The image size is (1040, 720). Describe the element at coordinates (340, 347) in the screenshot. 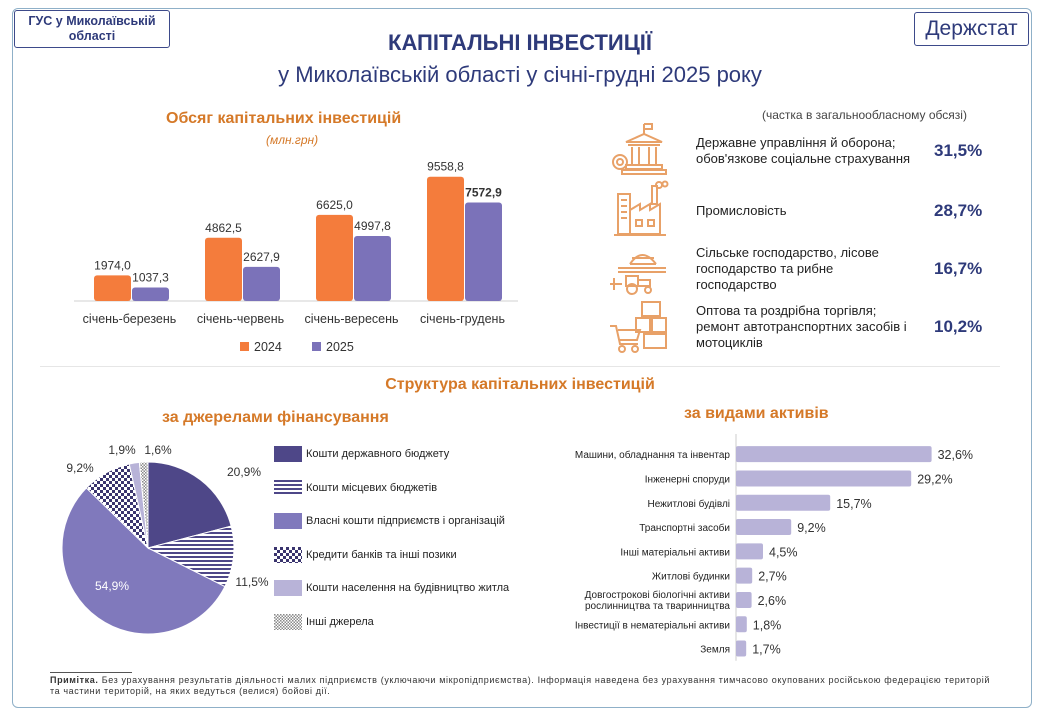

I see `legend-label-2025: 2025` at that location.